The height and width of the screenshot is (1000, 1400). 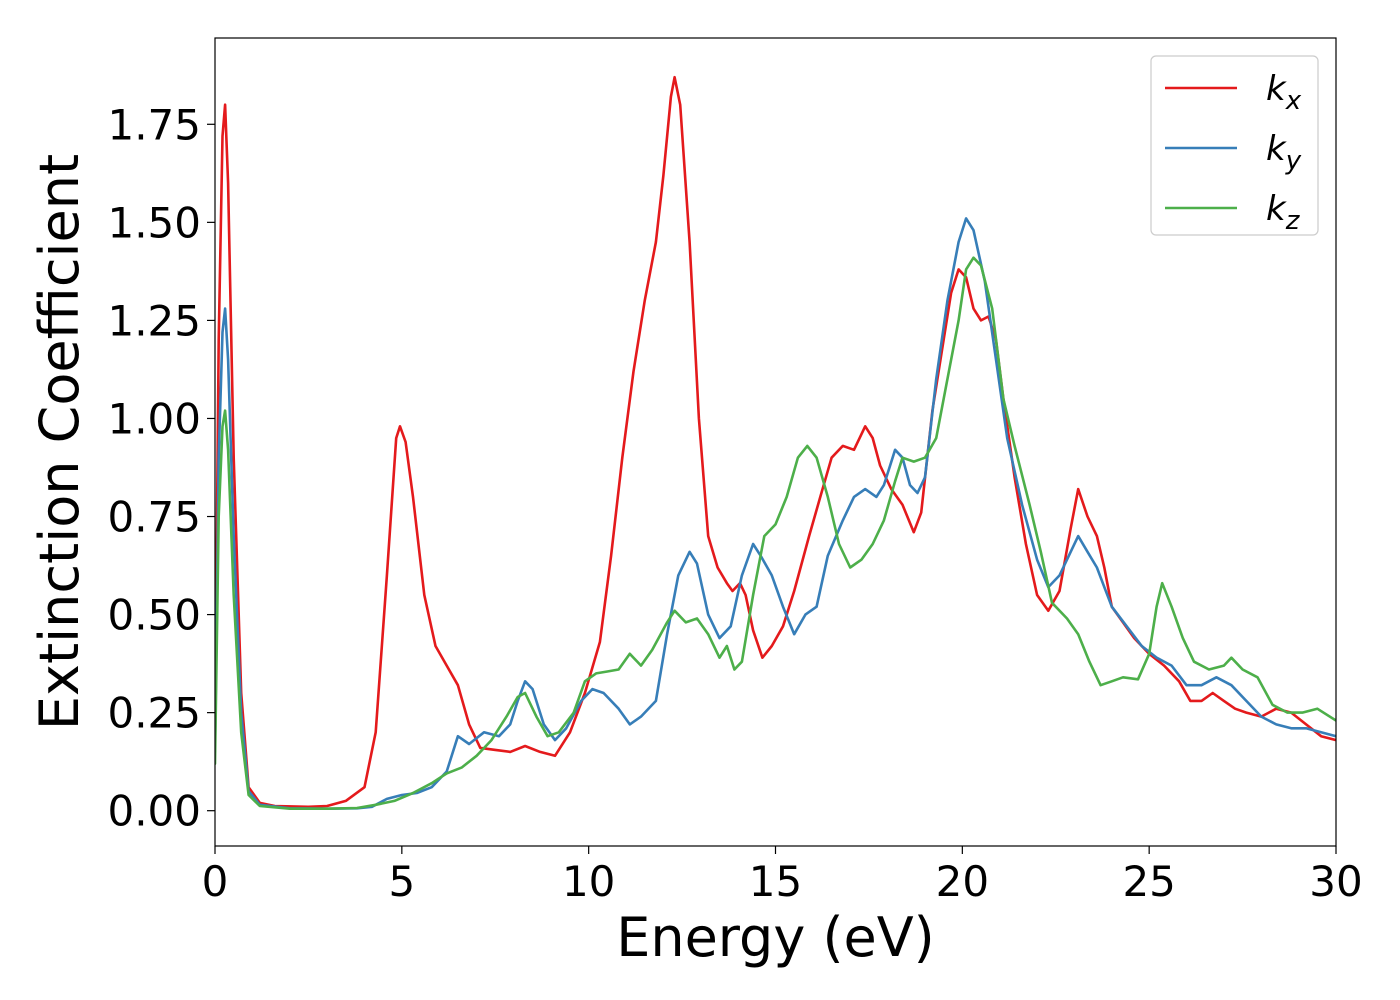 What do you see at coordinates (1284, 152) in the screenshot?
I see `legend-label-ky: ky` at bounding box center [1284, 152].